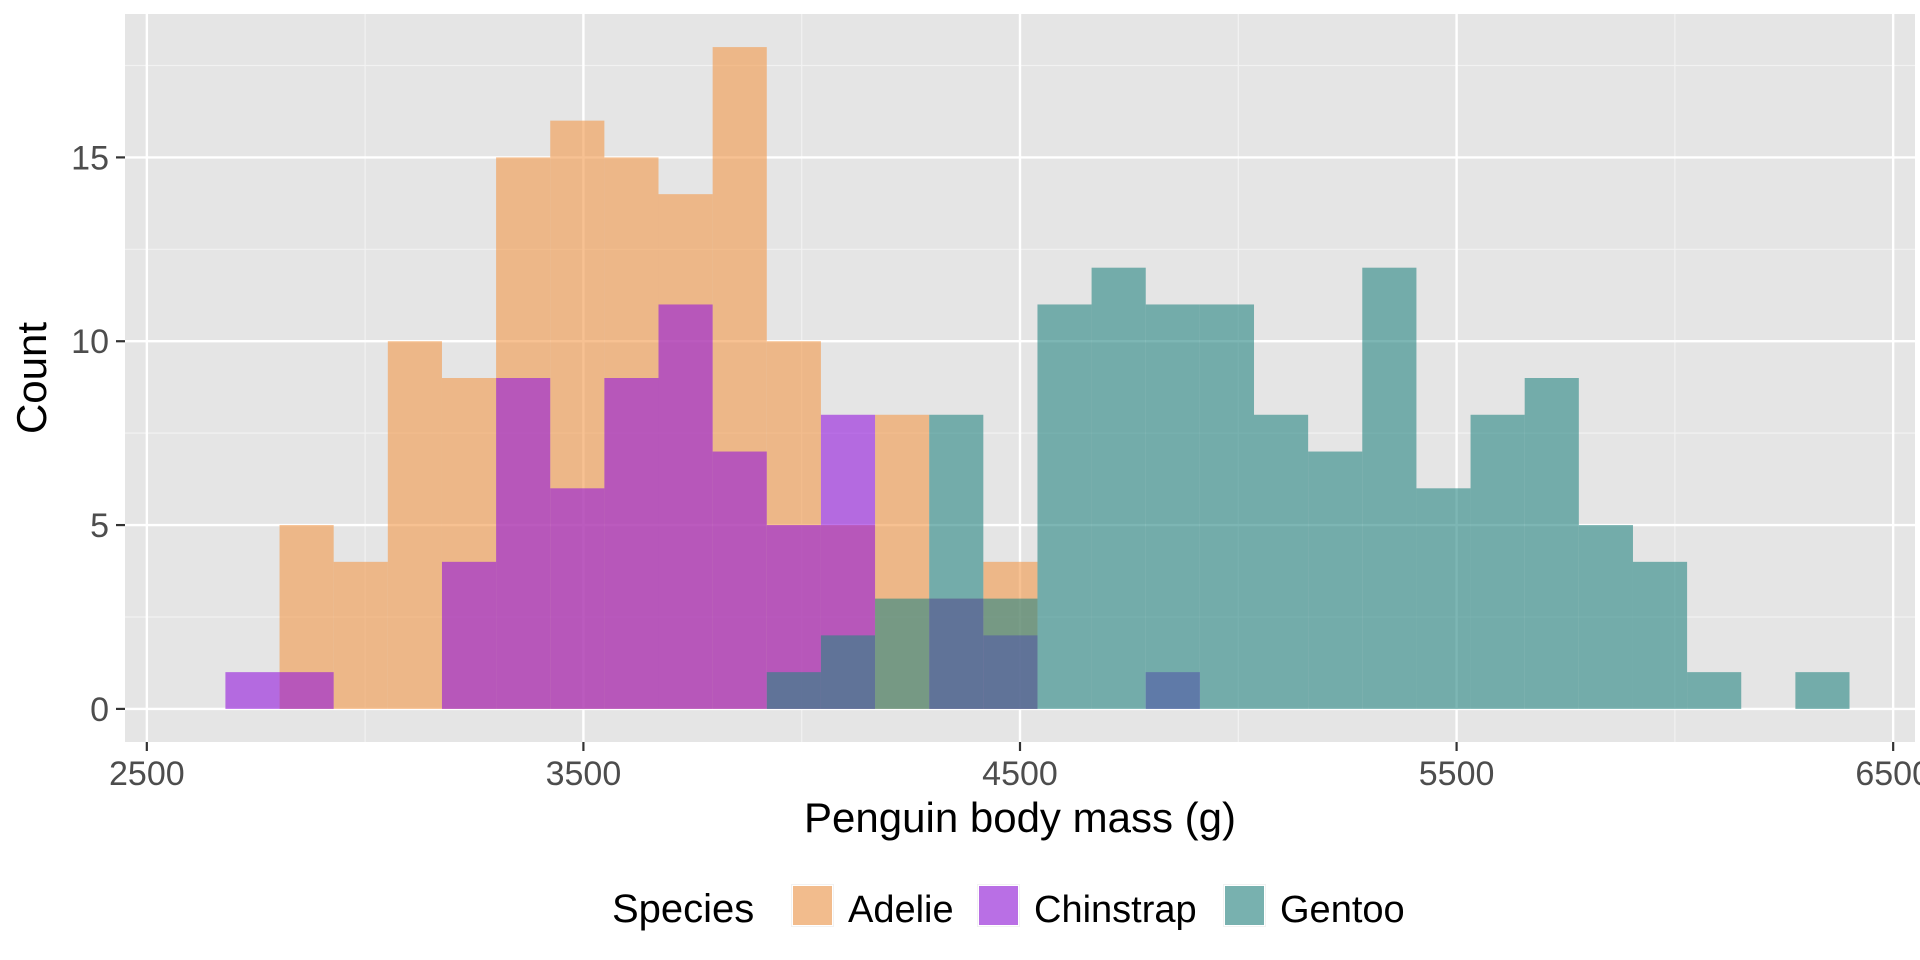  I want to click on legend-key-chinstrap, so click(998, 905).